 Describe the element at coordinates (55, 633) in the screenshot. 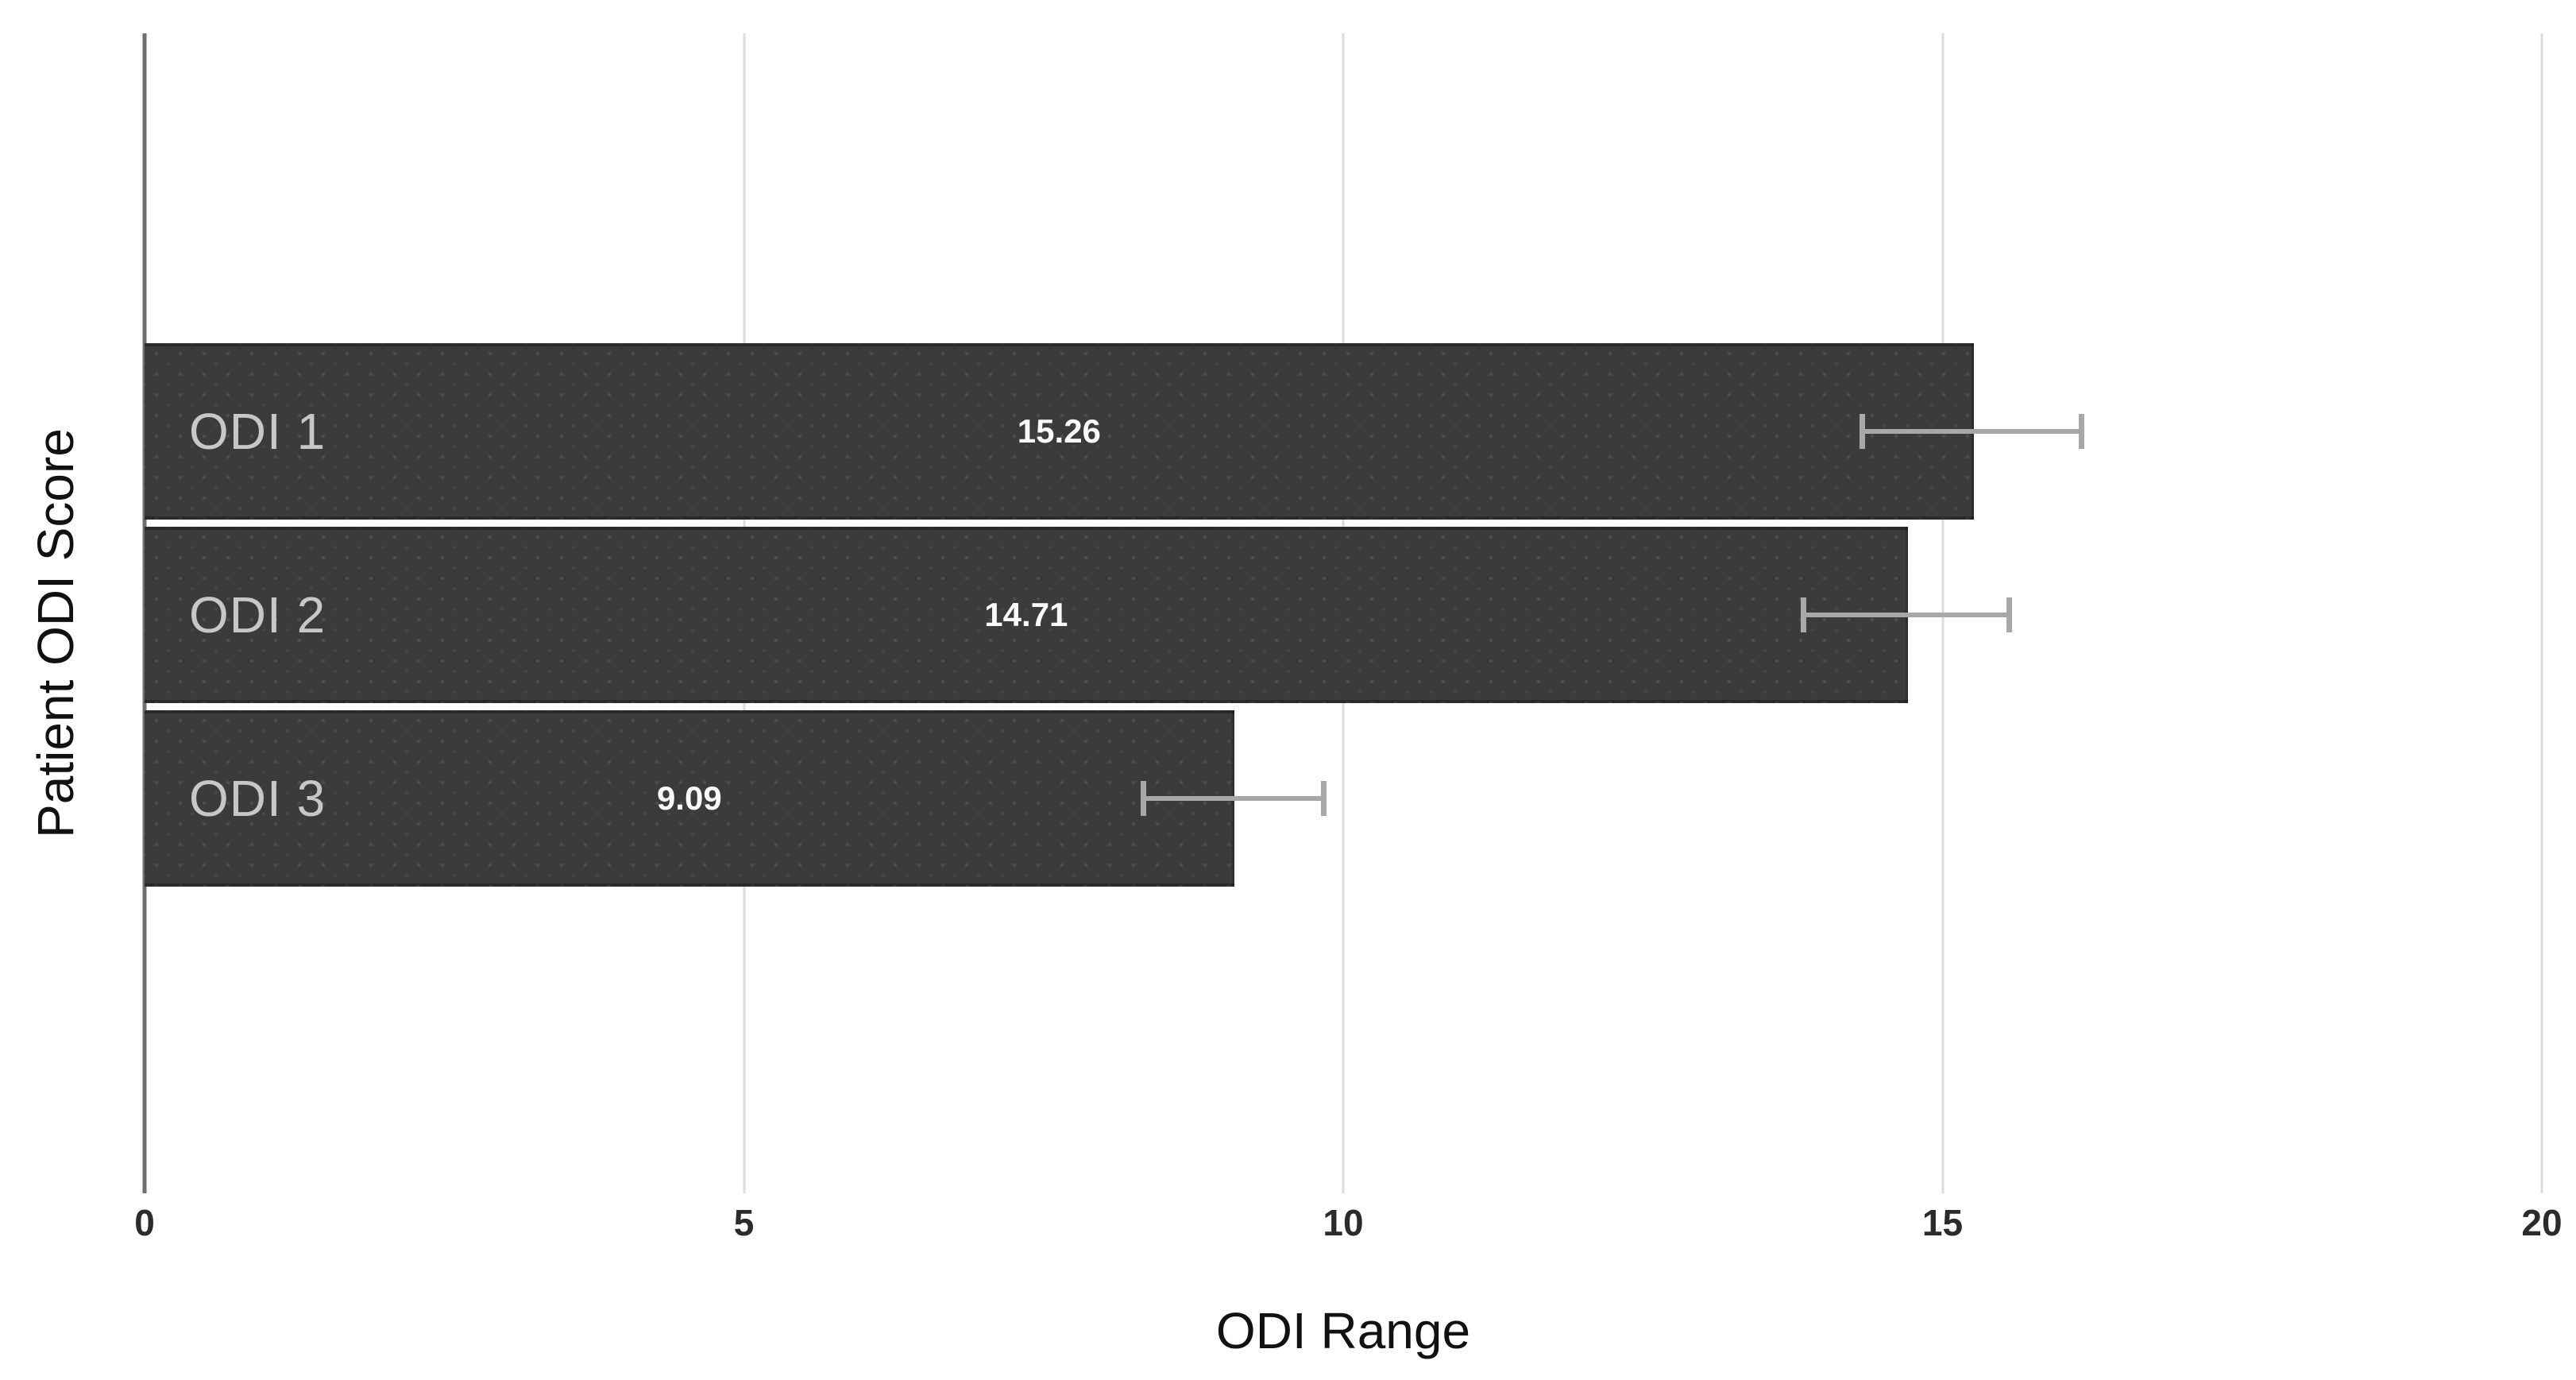

I see `y-axis-title: Patient ODI Score` at that location.